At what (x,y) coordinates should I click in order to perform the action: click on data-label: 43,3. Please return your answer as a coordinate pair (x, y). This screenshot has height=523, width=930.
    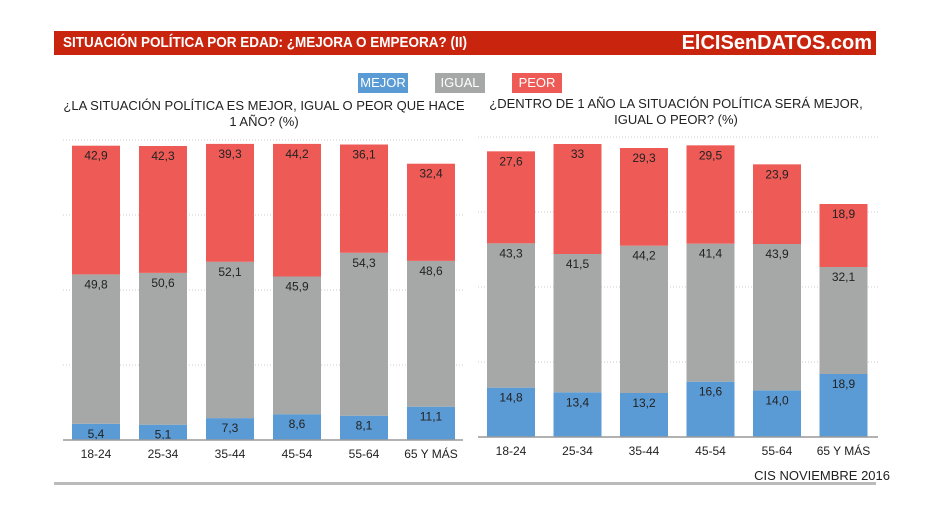
    Looking at the image, I should click on (511, 253).